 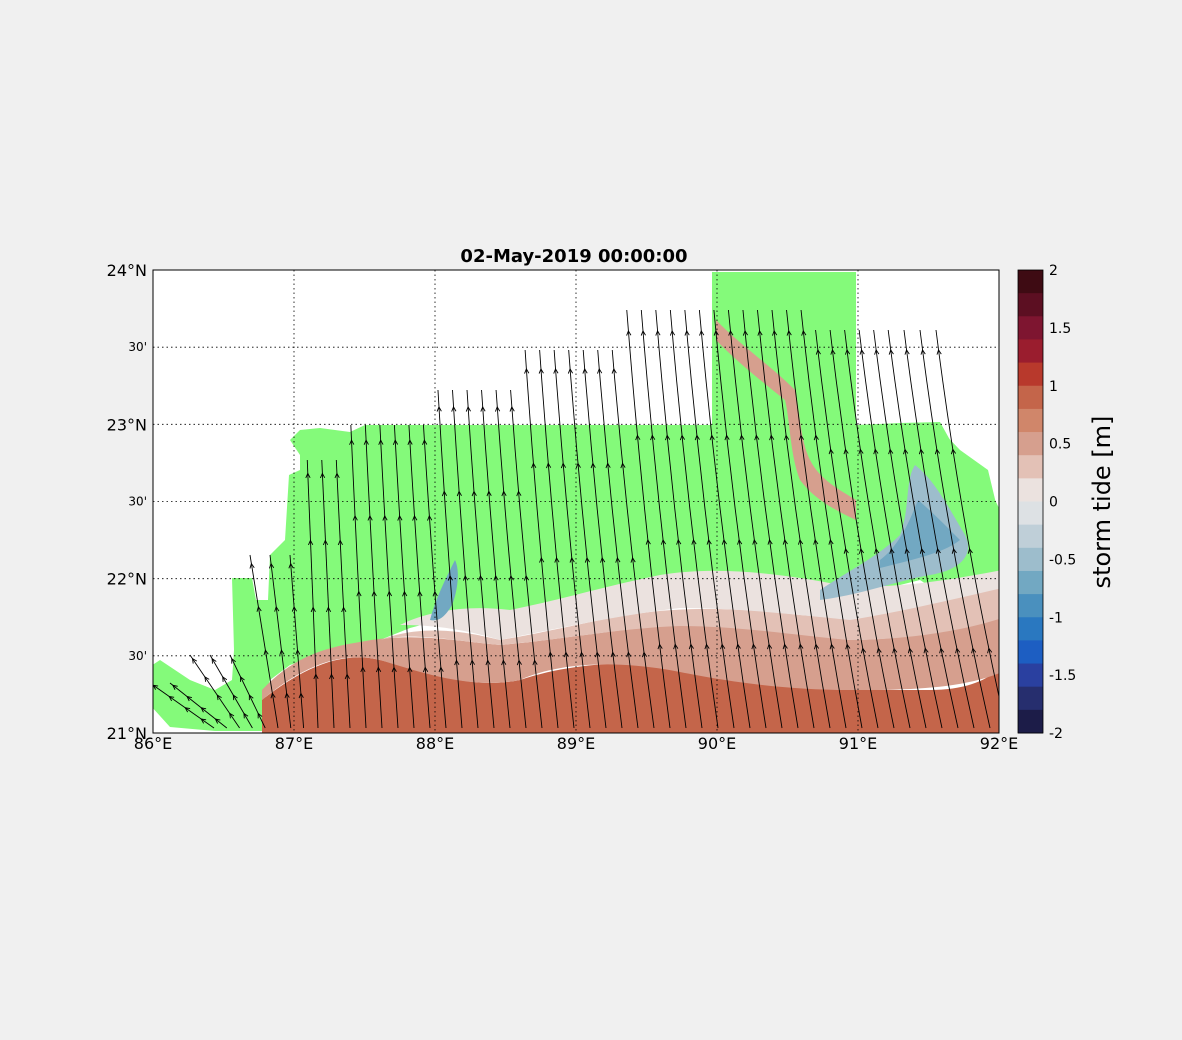 I want to click on colorbar-tick-label: 0, so click(x=1053, y=503).